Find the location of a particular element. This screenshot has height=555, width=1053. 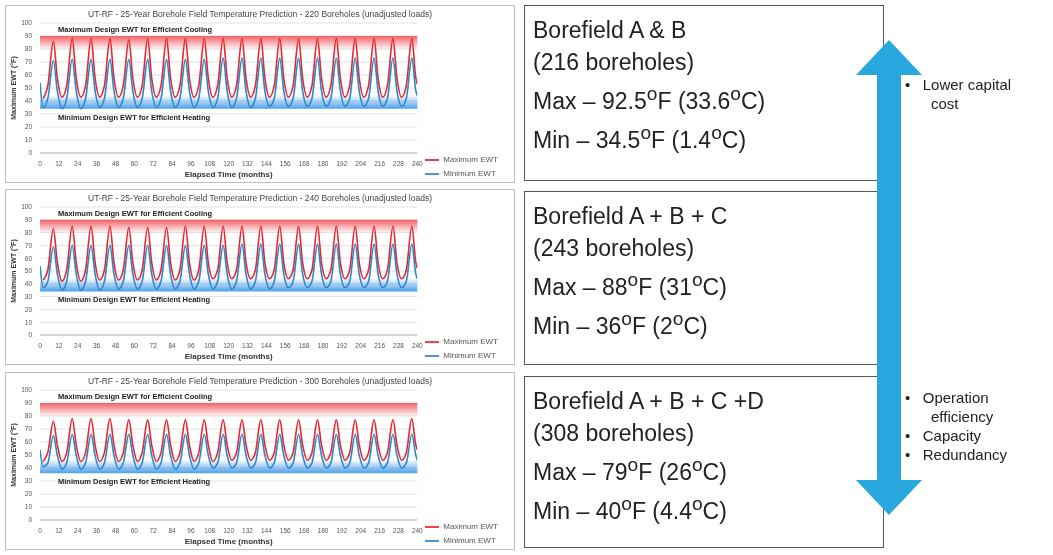

text: Borefield A + B + C is located at coordinates (631, 216).